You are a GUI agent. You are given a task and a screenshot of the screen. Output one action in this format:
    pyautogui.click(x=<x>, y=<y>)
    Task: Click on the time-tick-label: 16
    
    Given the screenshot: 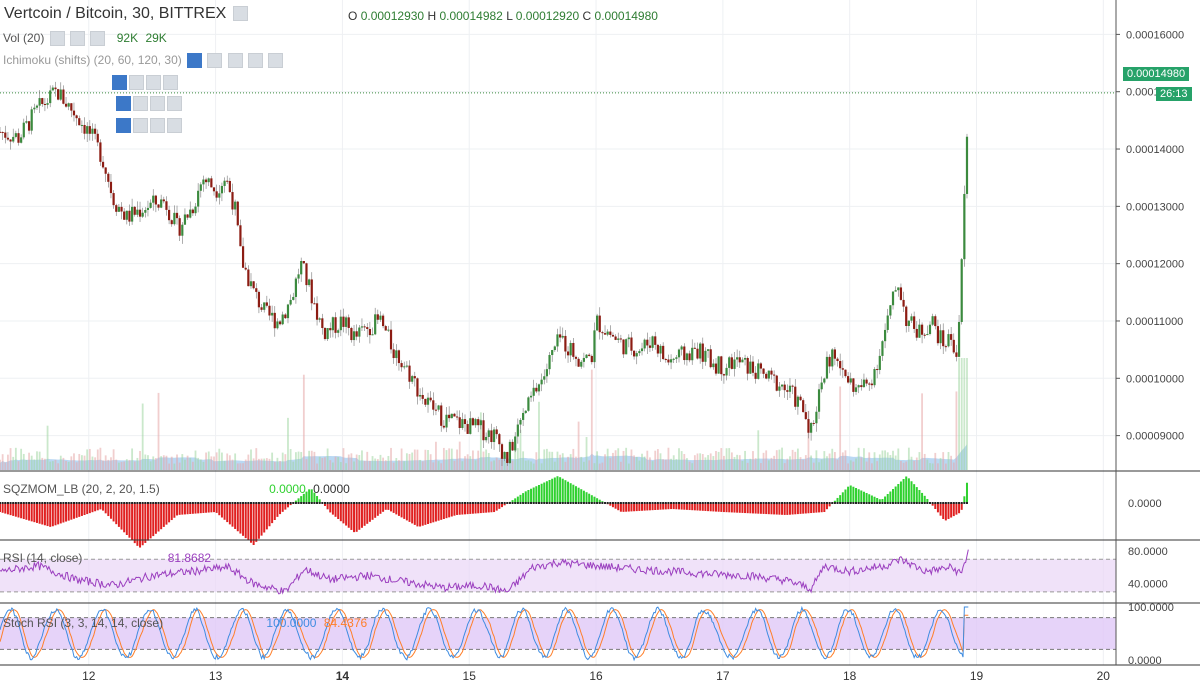 What is the action you would take?
    pyautogui.click(x=596, y=676)
    